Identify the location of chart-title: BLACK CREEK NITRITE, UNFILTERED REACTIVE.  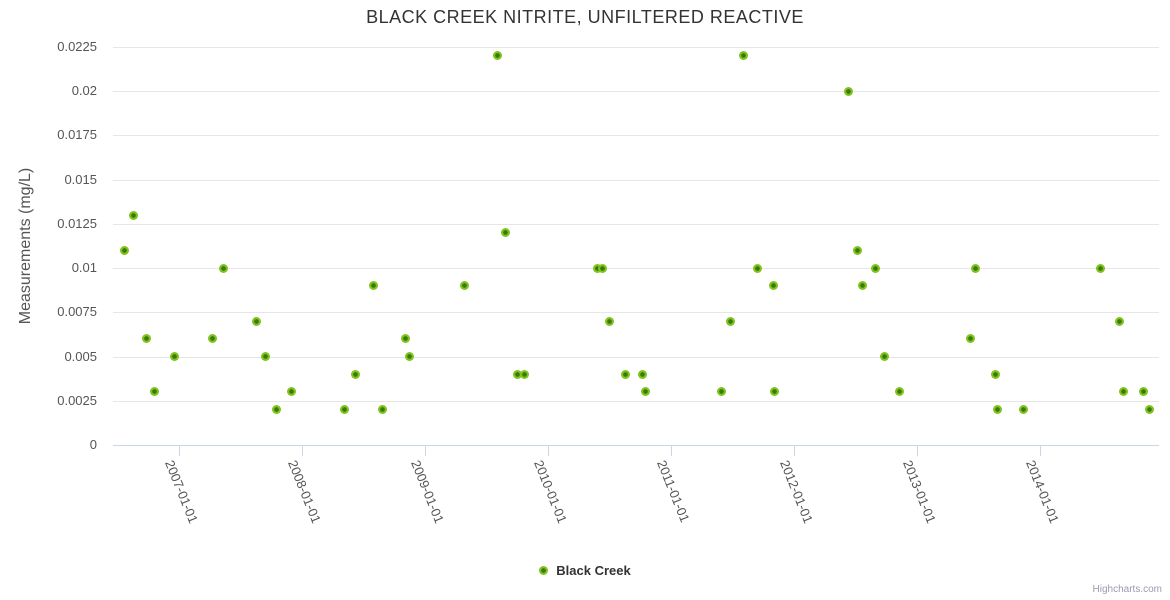
(585, 17).